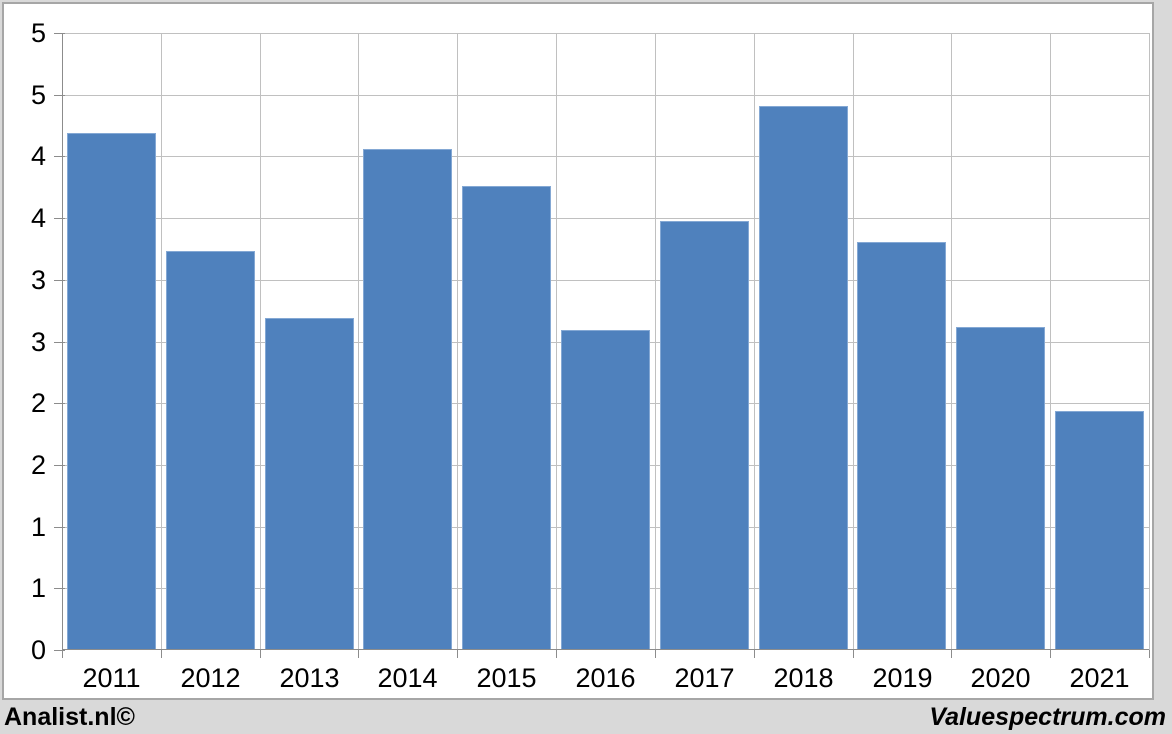 The image size is (1172, 734). What do you see at coordinates (1000, 678) in the screenshot?
I see `x-axis-label-2020: 2020` at bounding box center [1000, 678].